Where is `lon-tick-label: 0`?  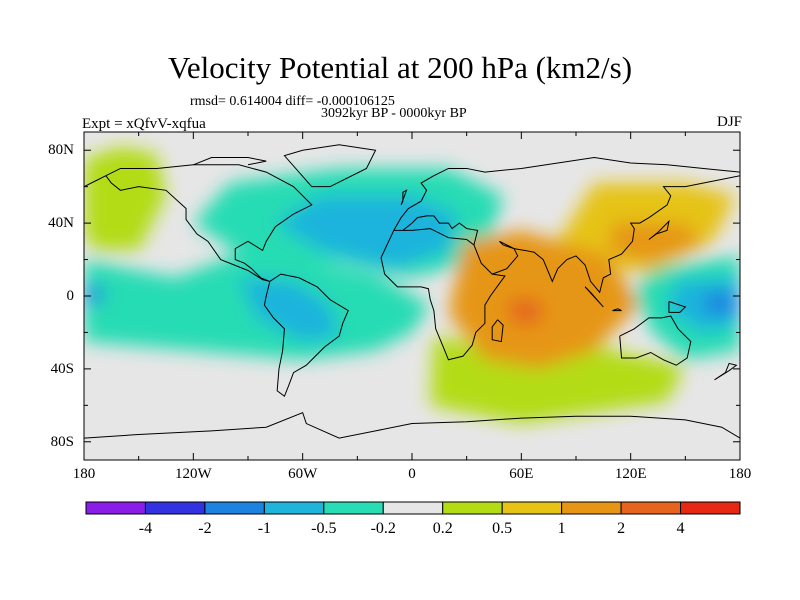
lon-tick-label: 0 is located at coordinates (412, 474).